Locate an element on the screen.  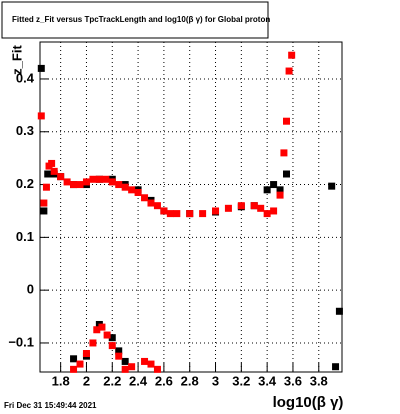
x-tick-label: 2.2 is located at coordinates (112, 380).